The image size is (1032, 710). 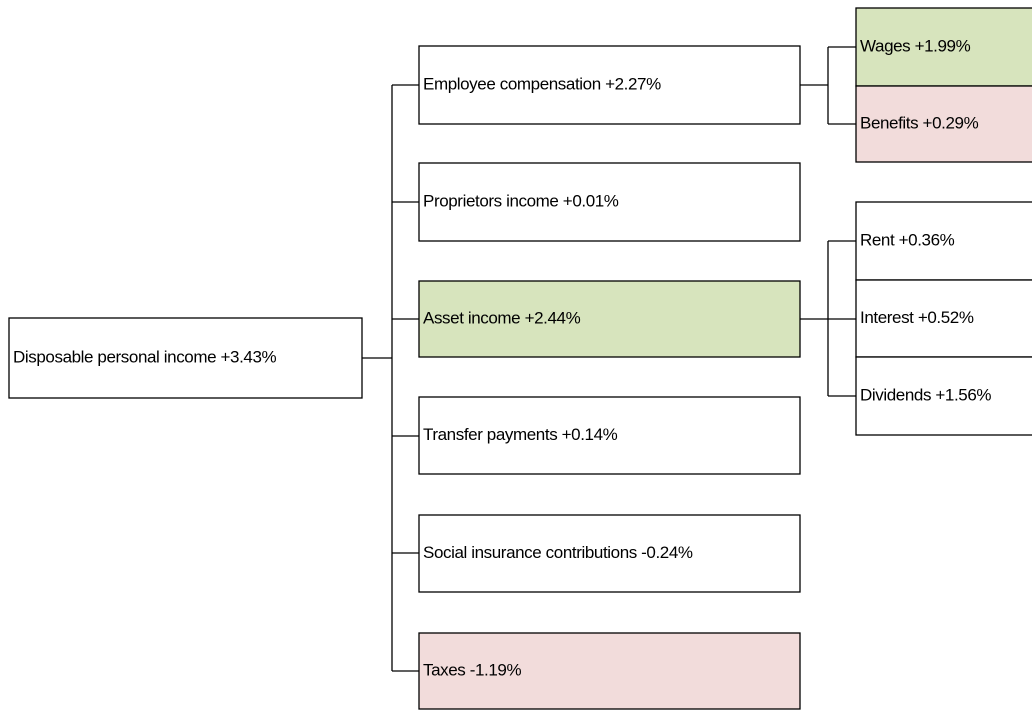 What do you see at coordinates (907, 239) in the screenshot?
I see `node-label: Rent +0.36%` at bounding box center [907, 239].